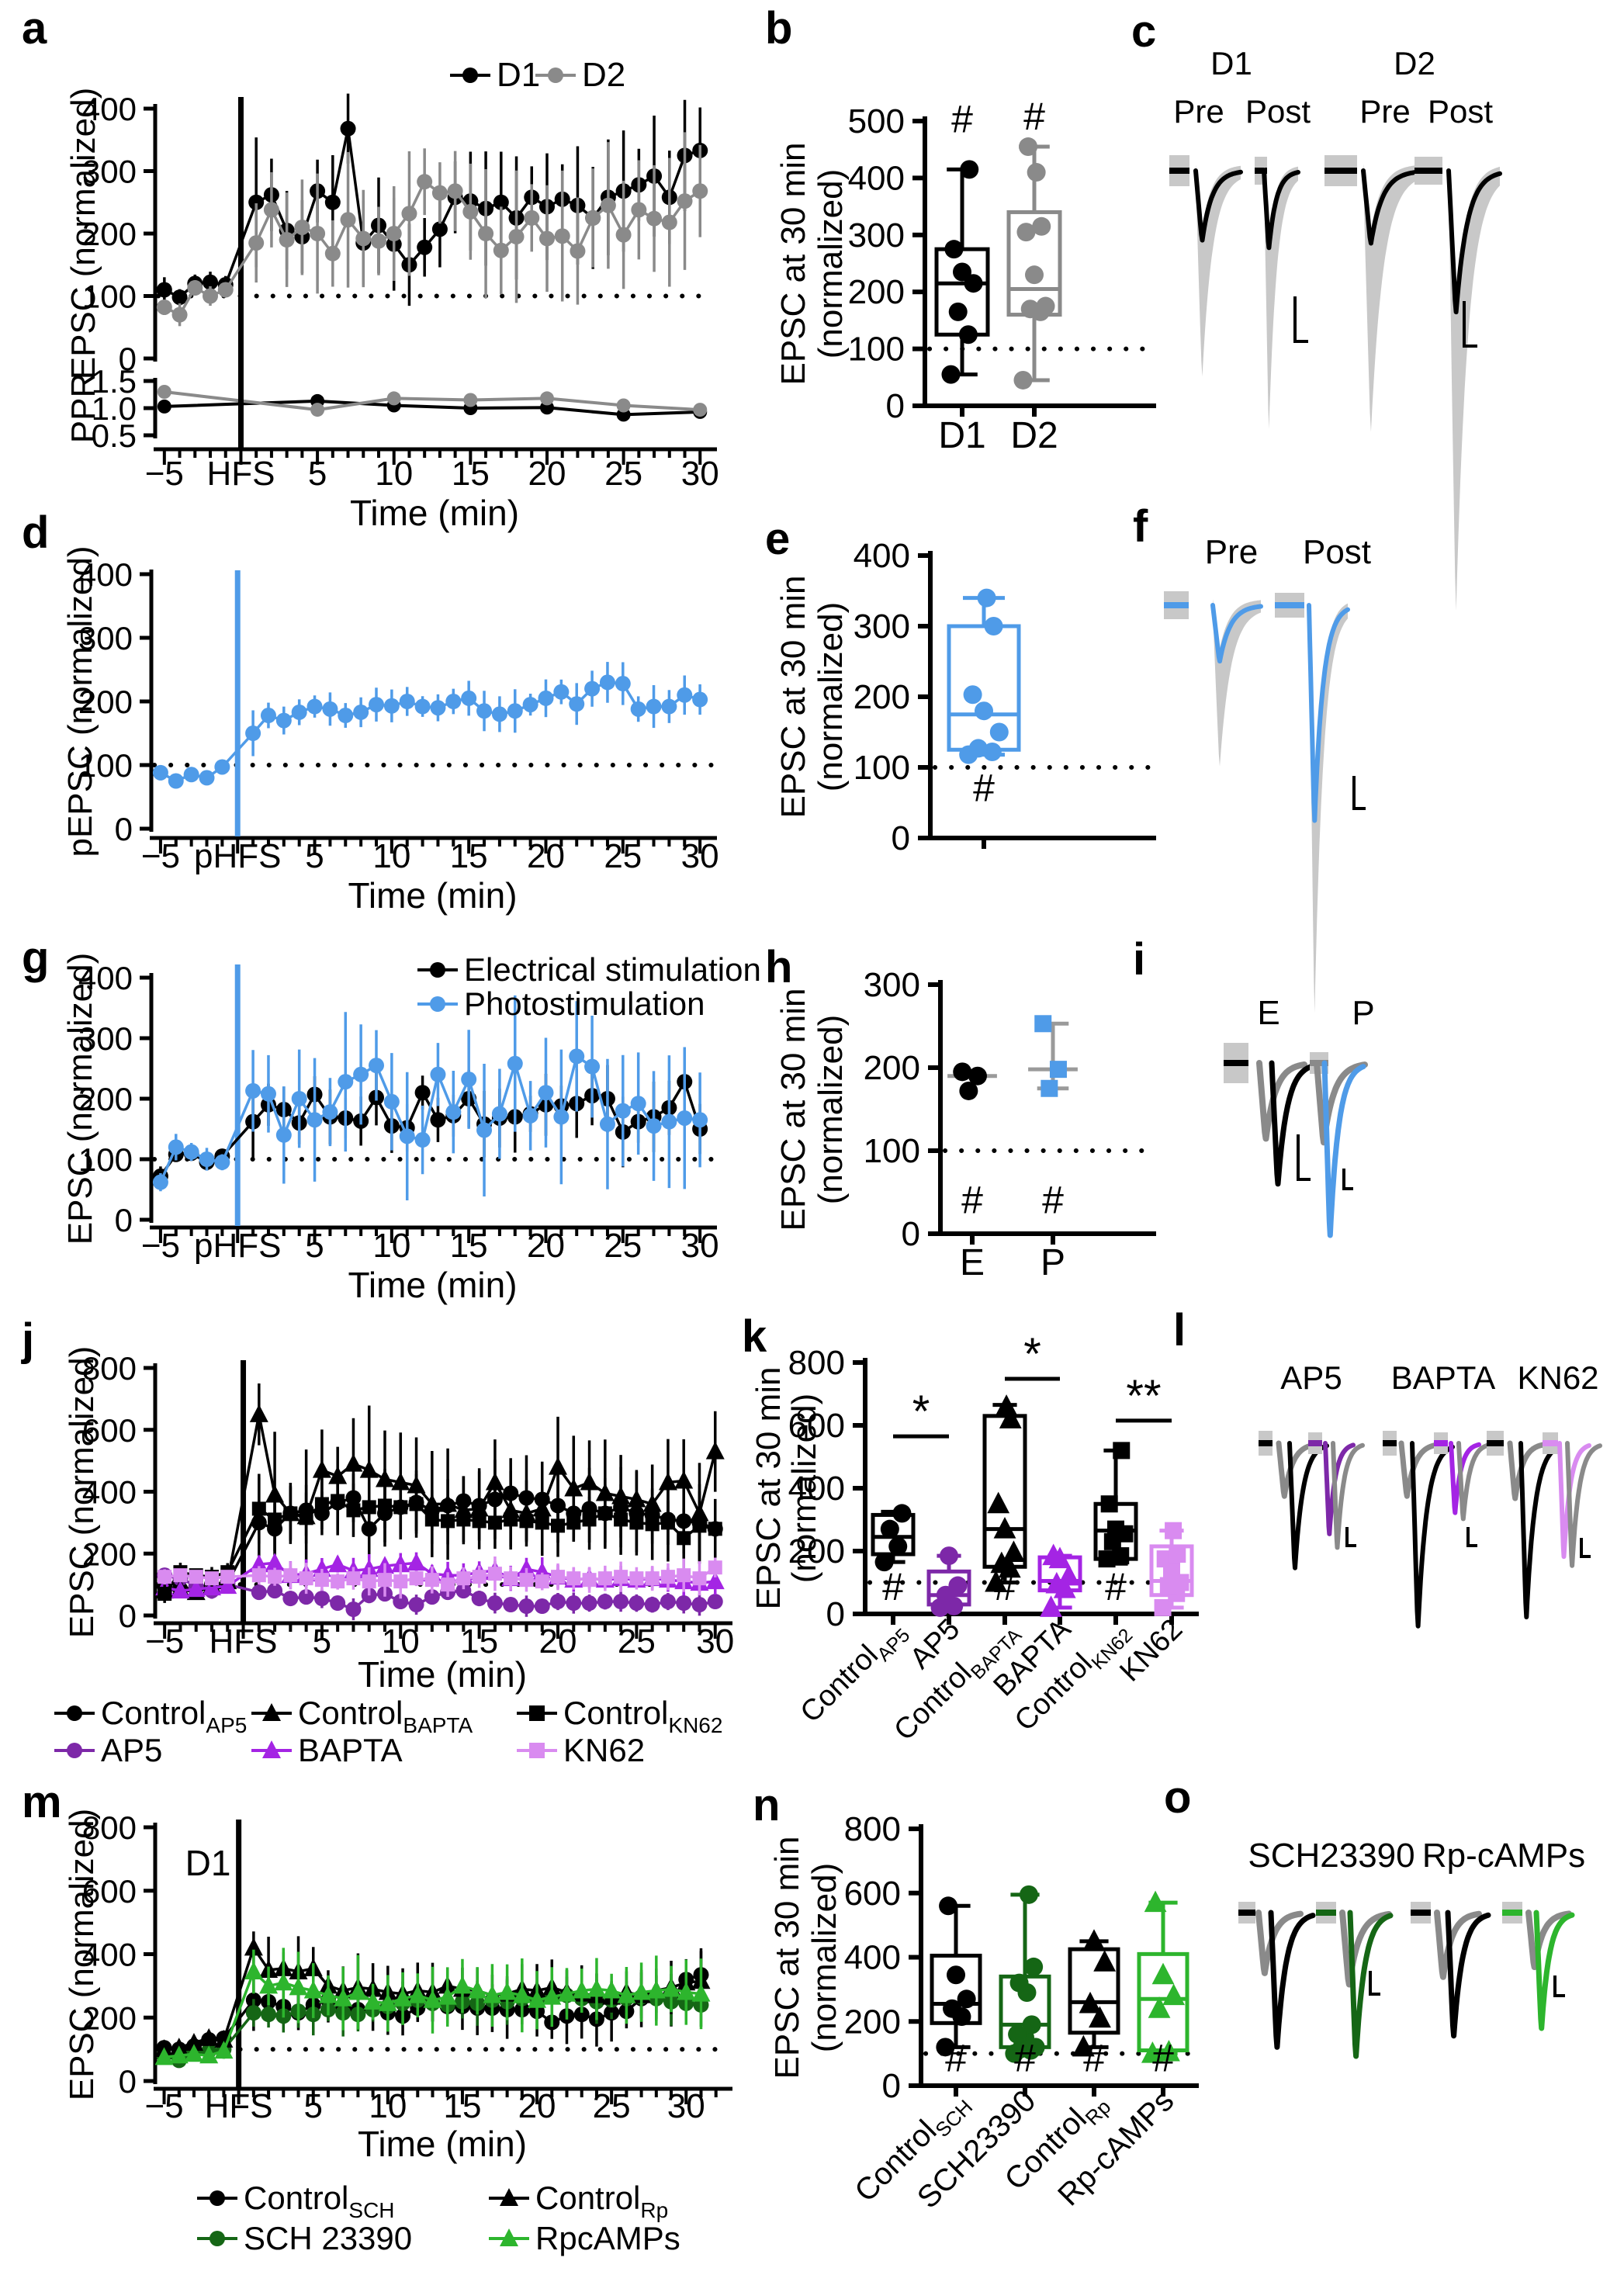  I want to click on svg-text: BAPTA, so click(1443, 1377).